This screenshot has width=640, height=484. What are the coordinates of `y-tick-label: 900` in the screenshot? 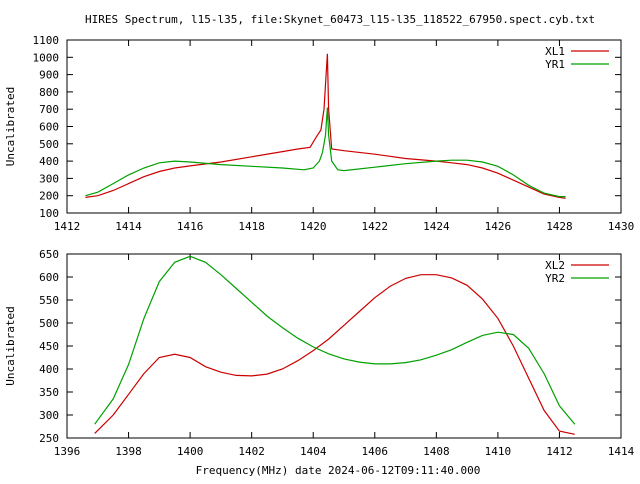 It's located at (49, 75).